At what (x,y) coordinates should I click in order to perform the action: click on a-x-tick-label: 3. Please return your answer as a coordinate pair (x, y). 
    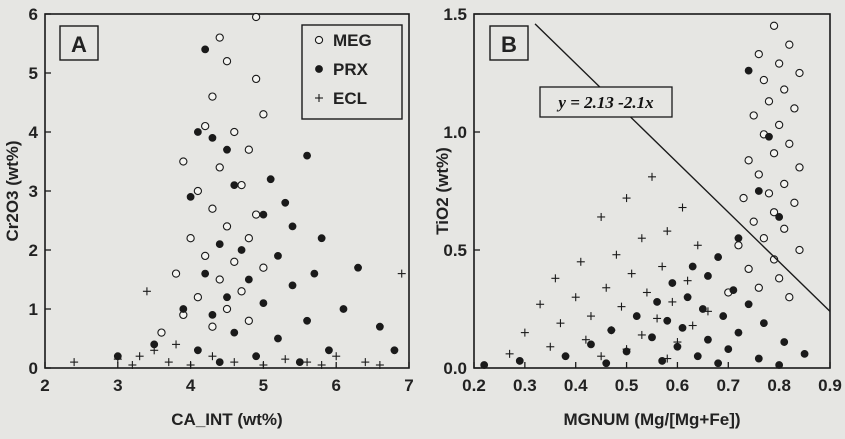
    Looking at the image, I should click on (117, 385).